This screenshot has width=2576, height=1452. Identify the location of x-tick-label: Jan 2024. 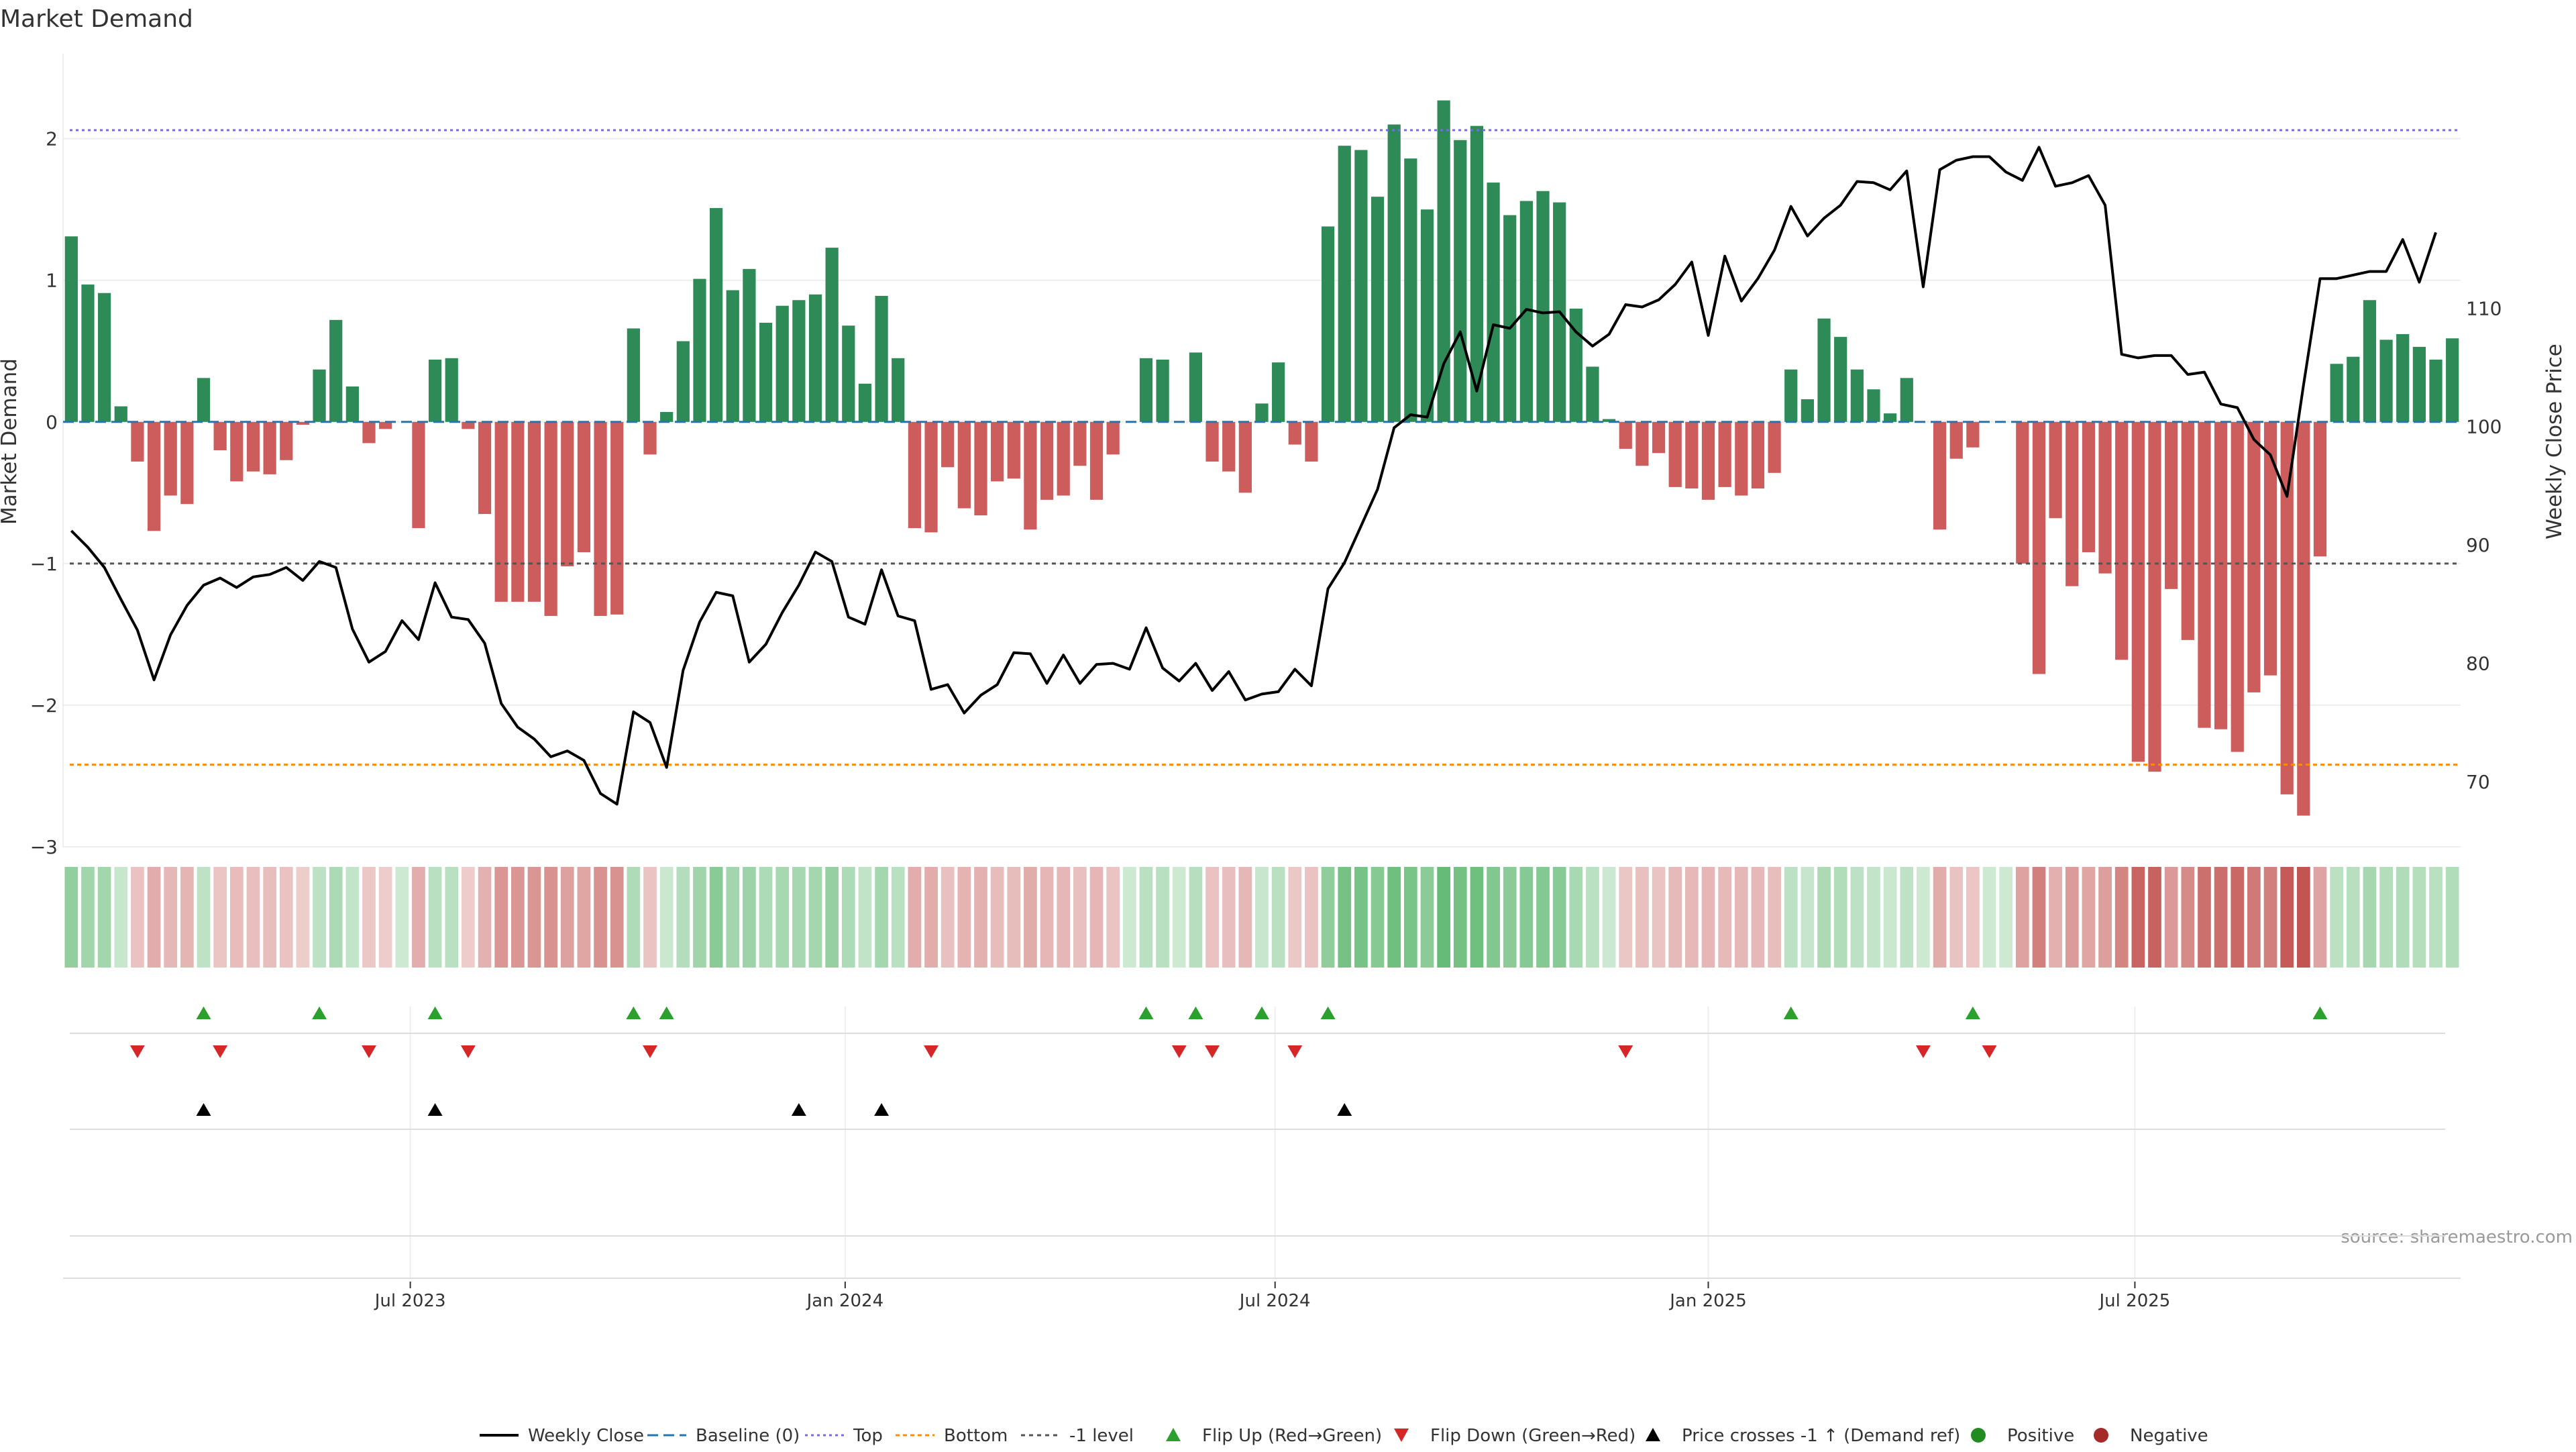
(845, 1301).